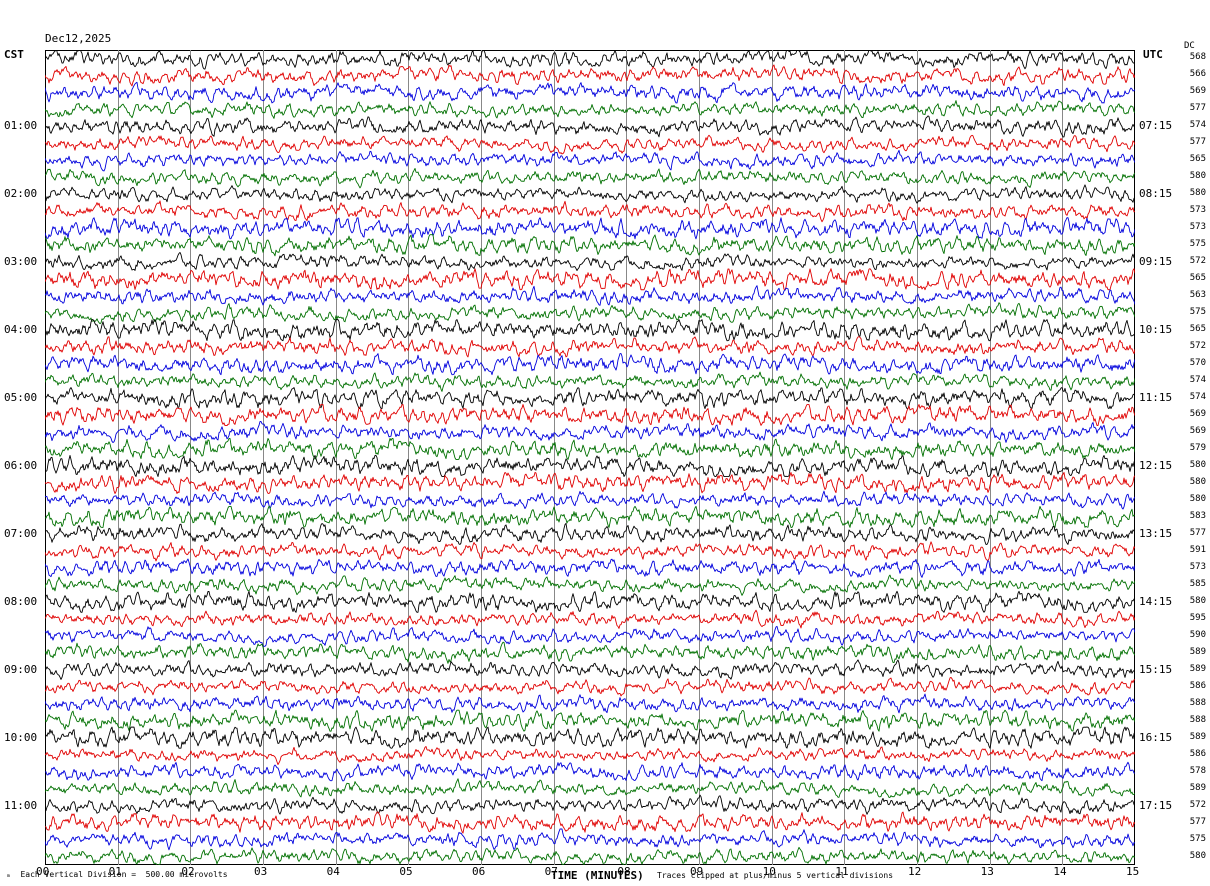  Describe the element at coordinates (1156, 737) in the screenshot. I see `right-hour-label-1615: 16:15` at that location.